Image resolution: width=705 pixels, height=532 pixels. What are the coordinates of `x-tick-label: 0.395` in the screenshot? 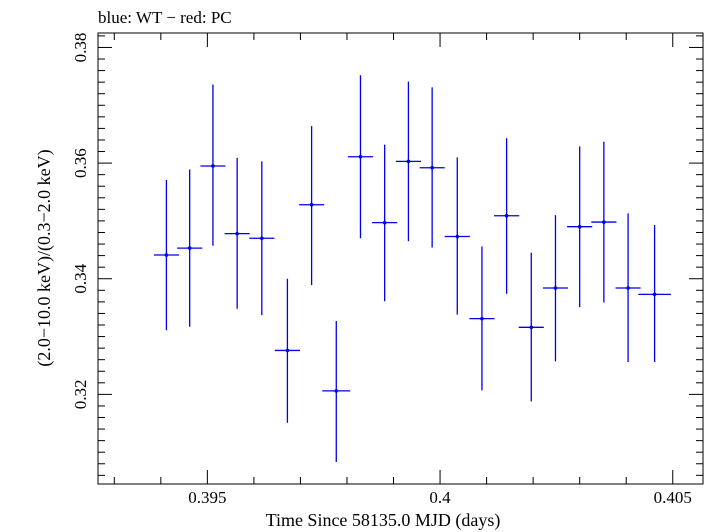 It's located at (207, 497).